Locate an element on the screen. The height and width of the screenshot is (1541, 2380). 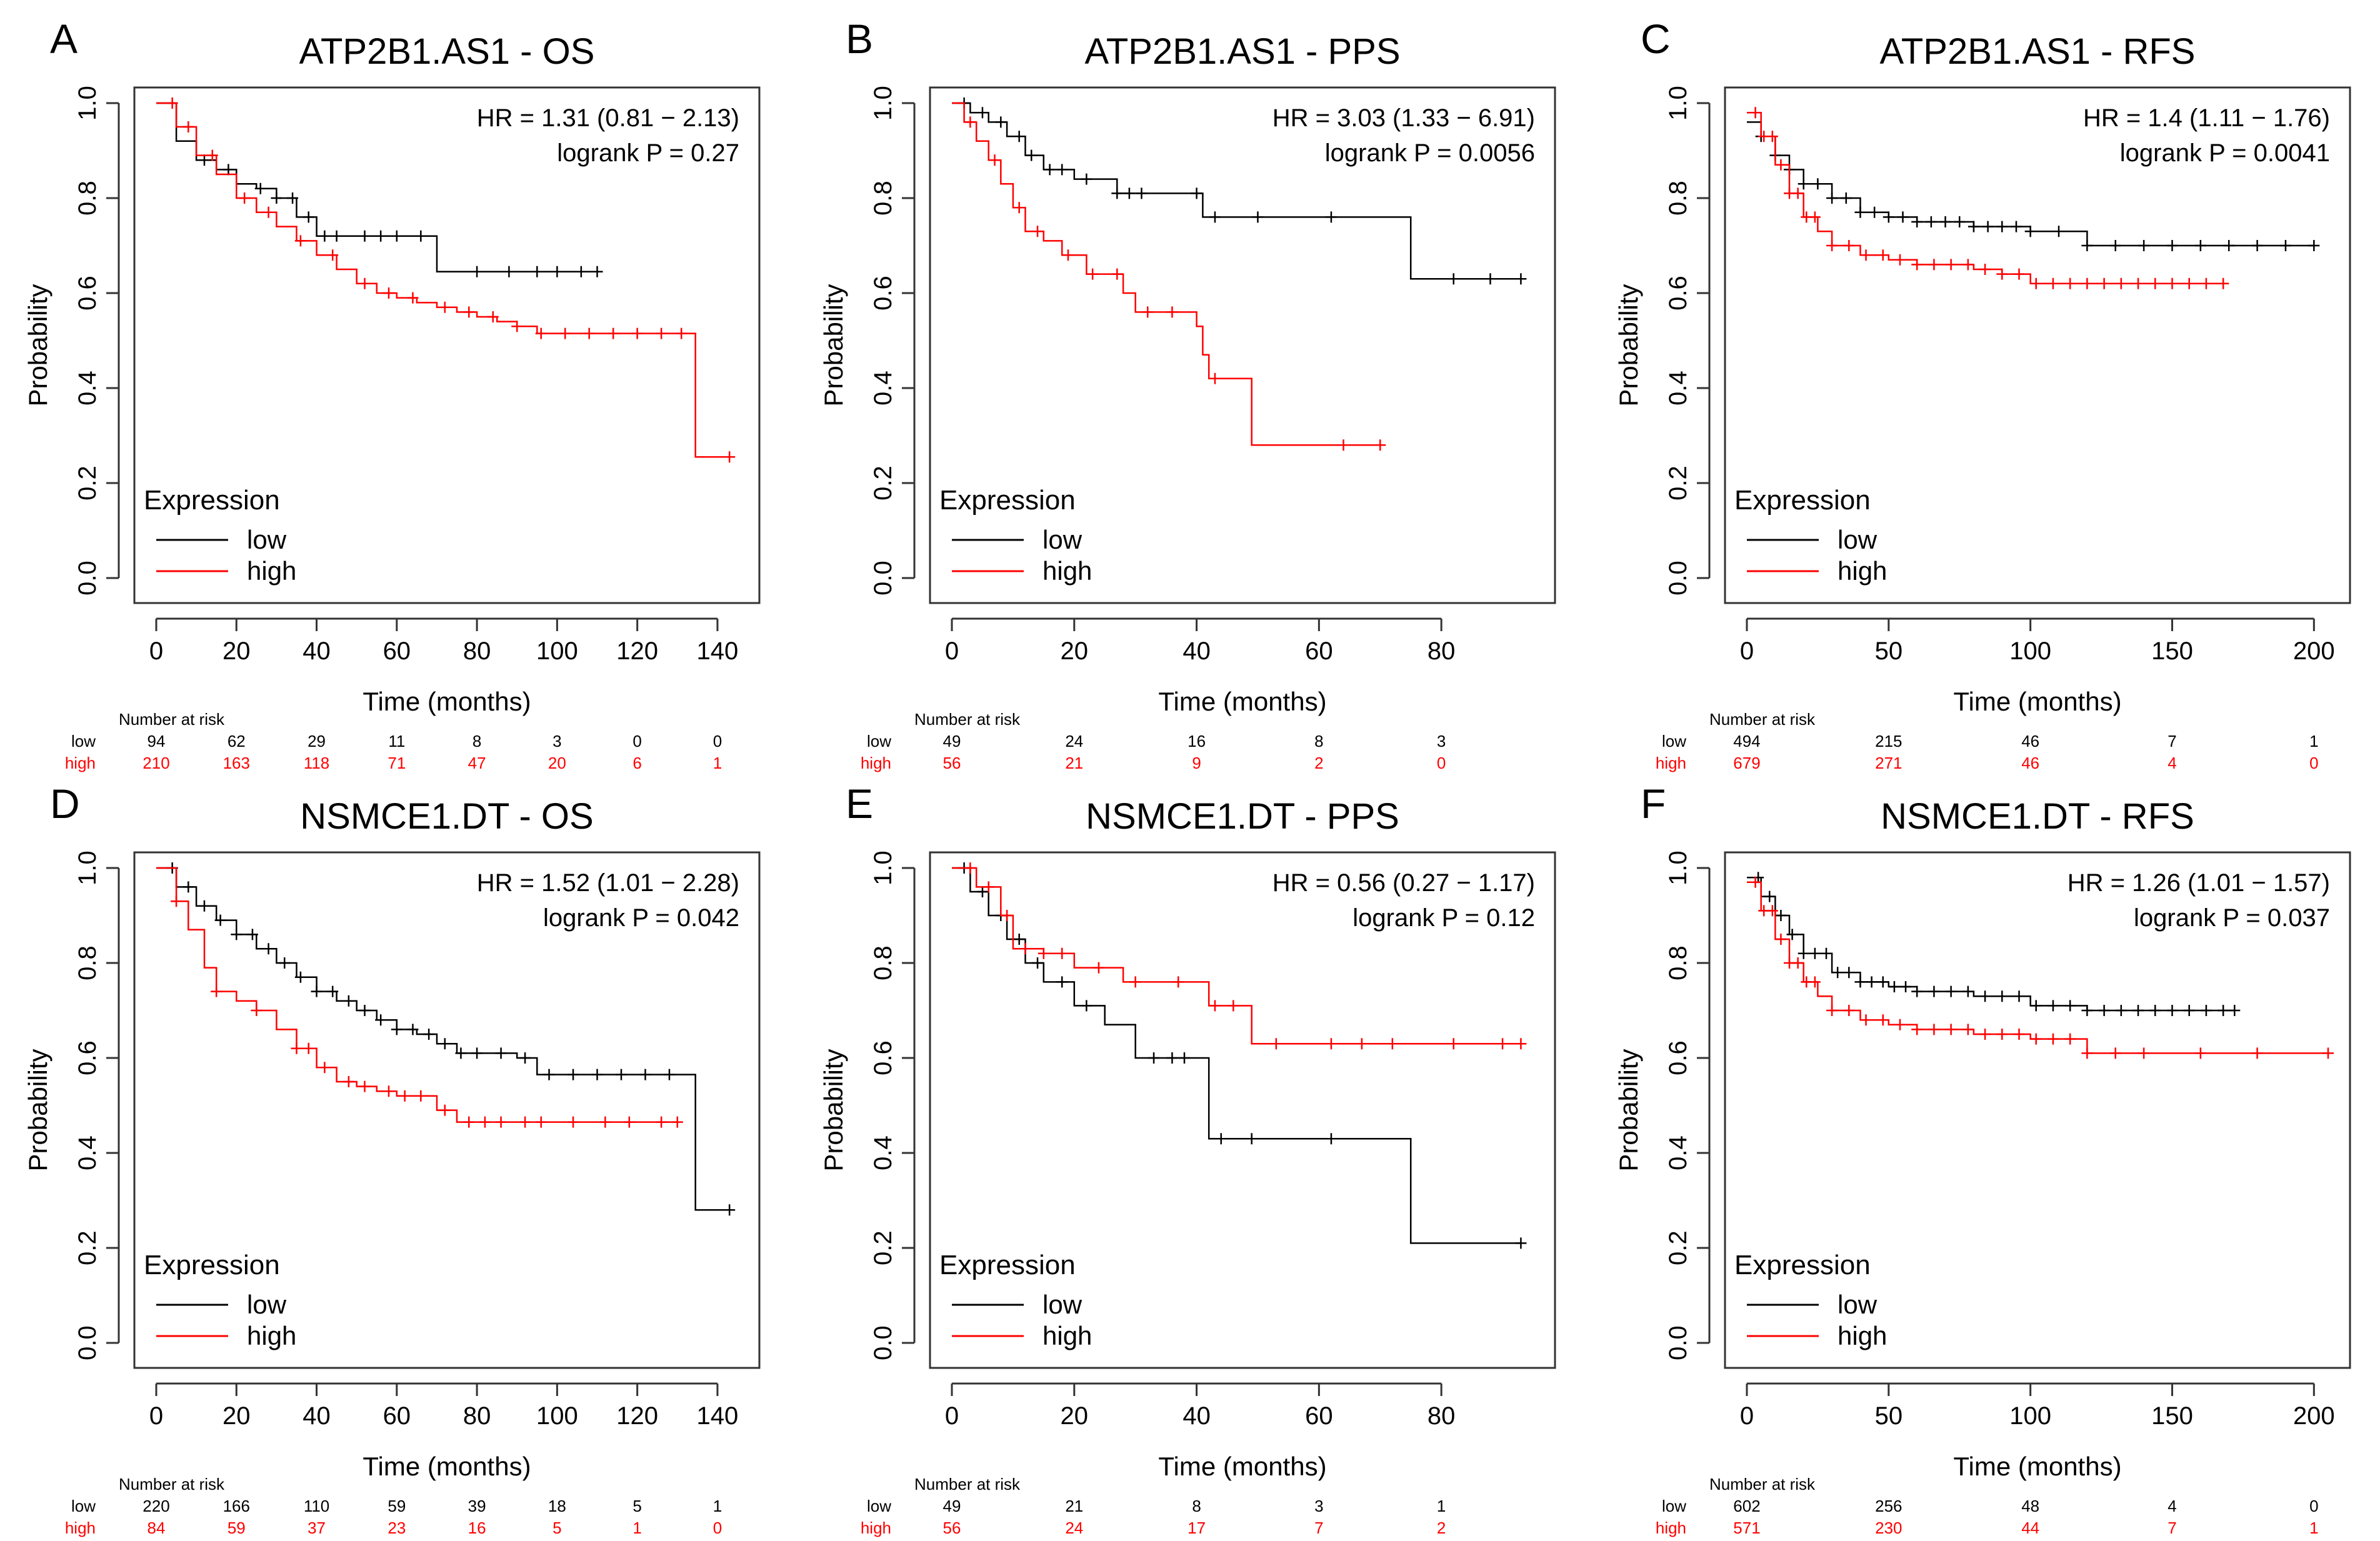
risk-value: 0 is located at coordinates (717, 741).